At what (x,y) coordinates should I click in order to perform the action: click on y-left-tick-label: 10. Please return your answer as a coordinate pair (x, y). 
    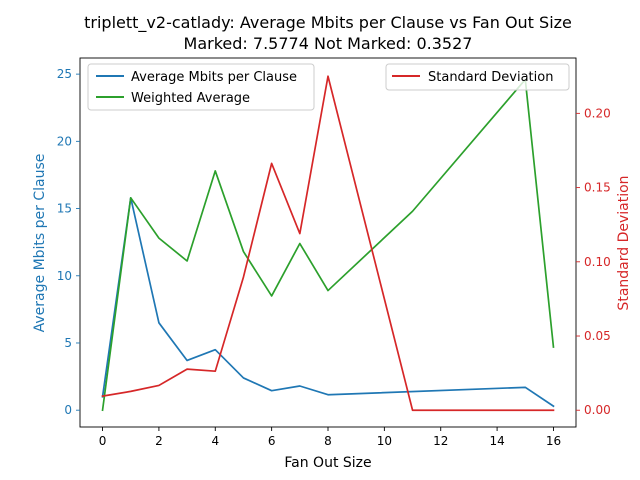
    Looking at the image, I should click on (64, 276).